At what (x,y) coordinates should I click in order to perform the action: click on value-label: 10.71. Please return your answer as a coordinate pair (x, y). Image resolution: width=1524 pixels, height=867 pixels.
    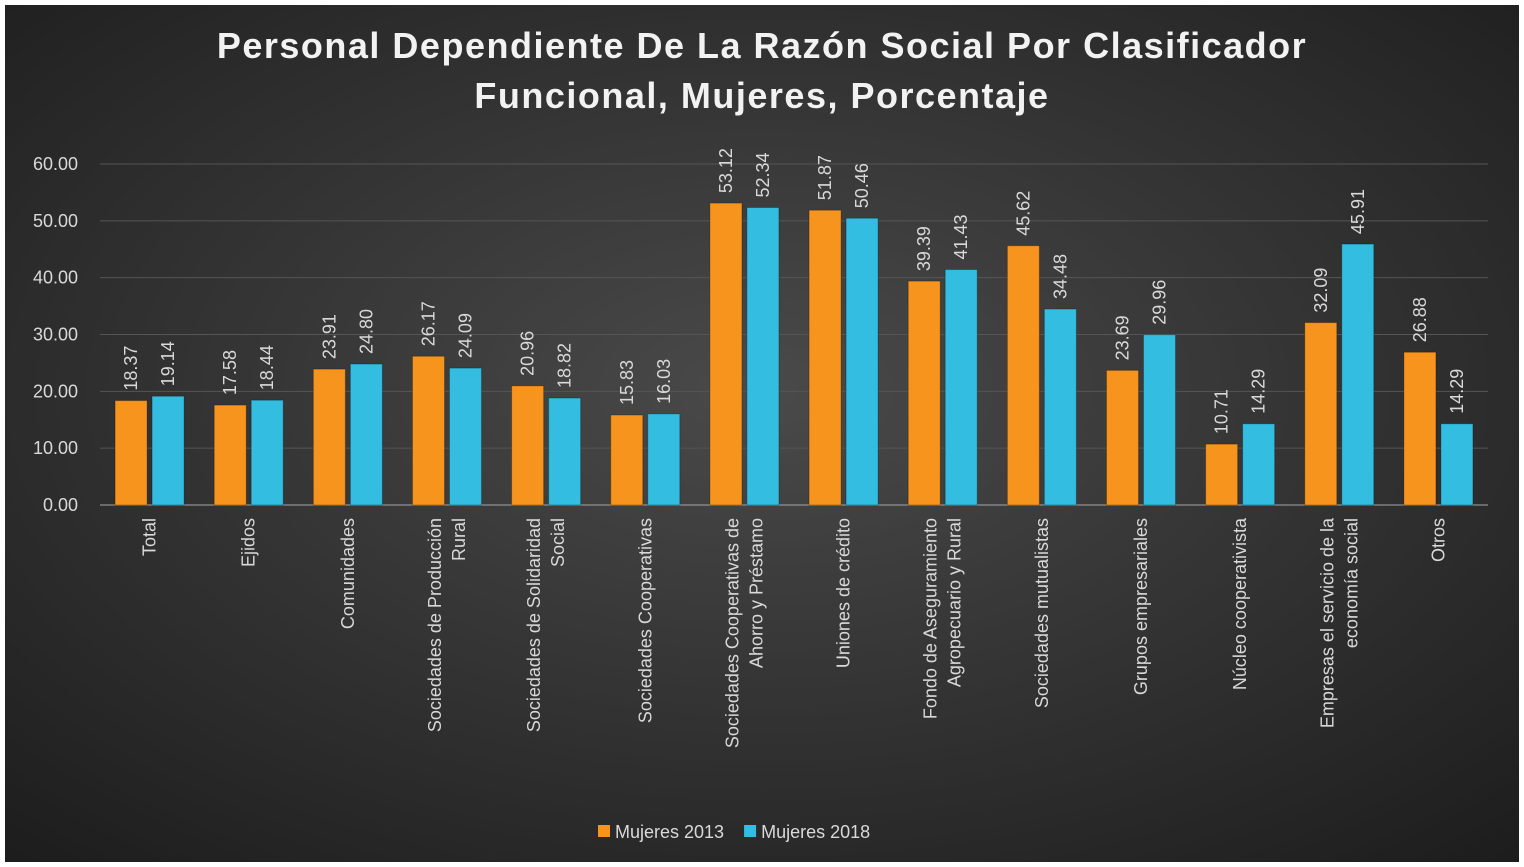
    Looking at the image, I should click on (1222, 411).